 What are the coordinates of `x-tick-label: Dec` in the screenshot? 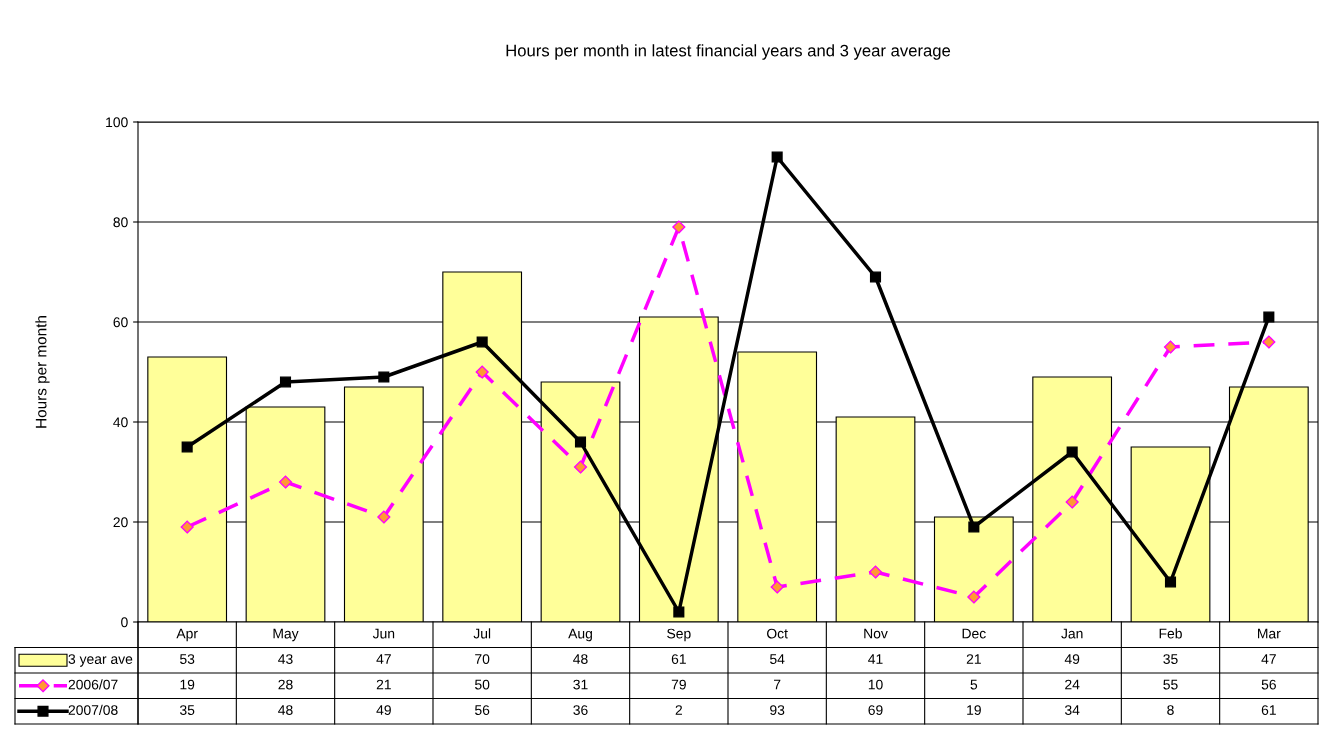 It's located at (974, 633).